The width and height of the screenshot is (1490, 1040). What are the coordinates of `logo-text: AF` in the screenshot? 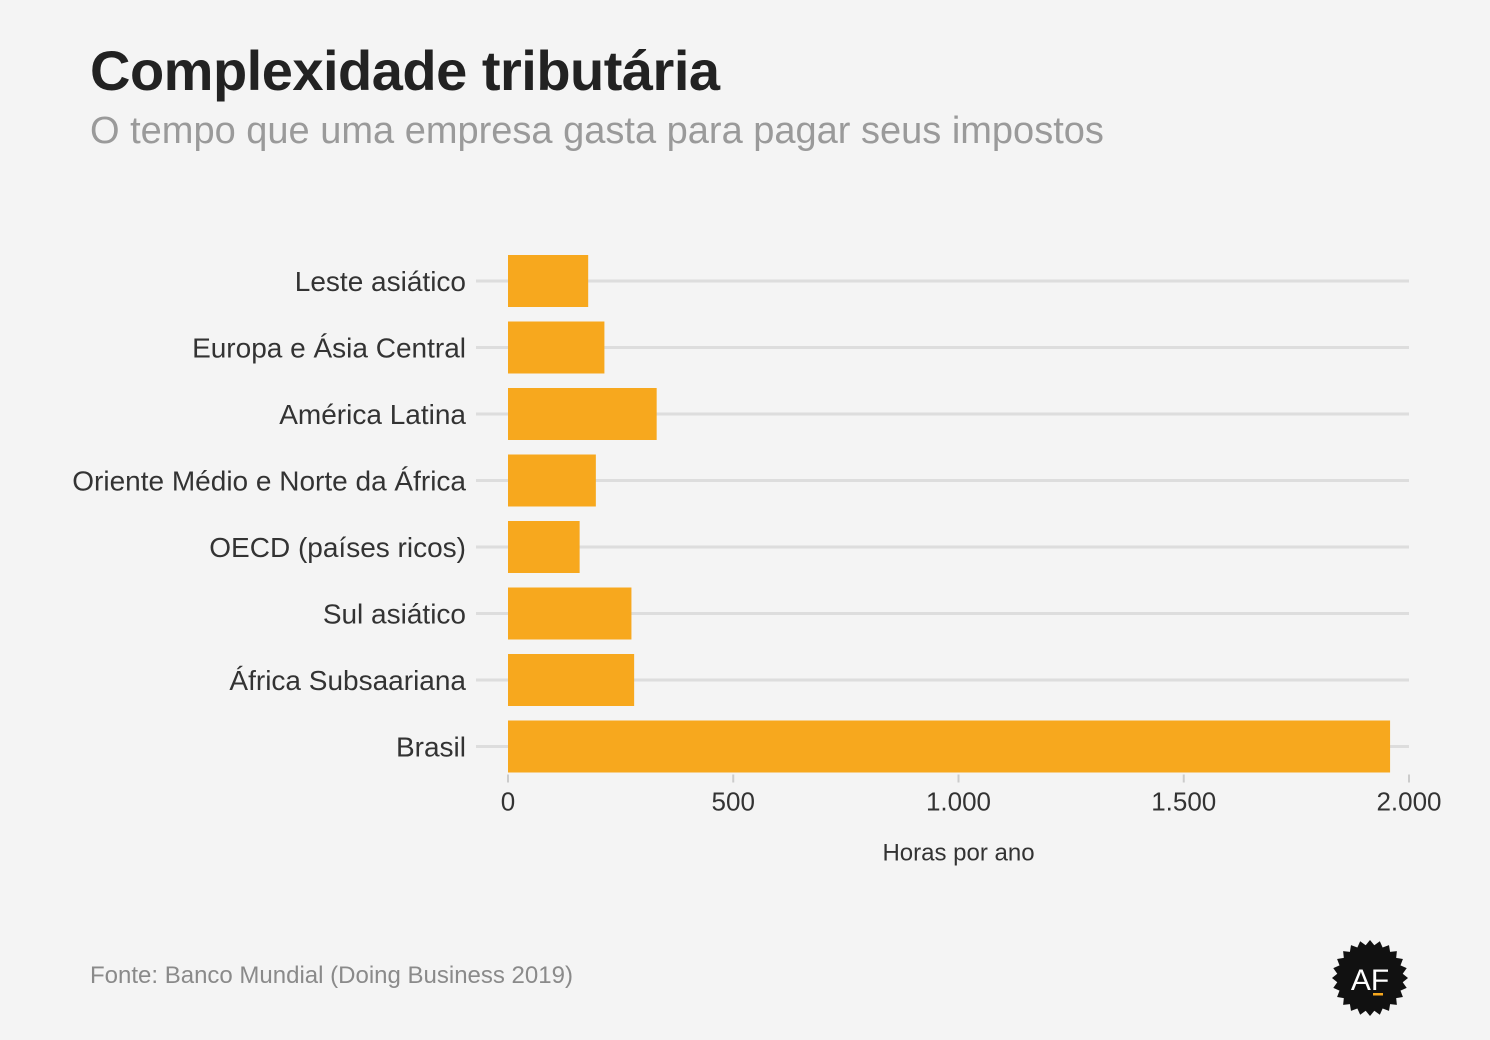 It's located at (1370, 980).